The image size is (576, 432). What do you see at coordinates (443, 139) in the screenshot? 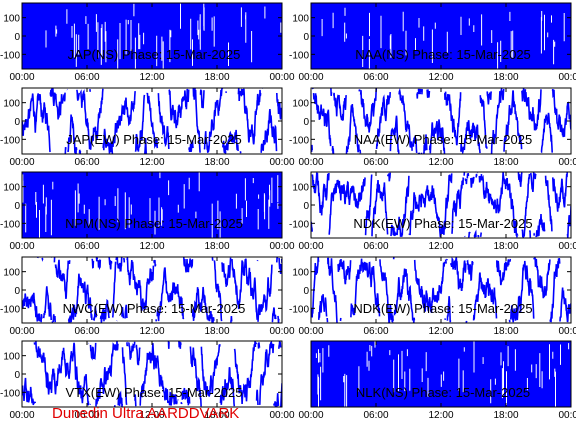
I see `chart-title: NAA(EW) Phase: 15-Mar-2025` at bounding box center [443, 139].